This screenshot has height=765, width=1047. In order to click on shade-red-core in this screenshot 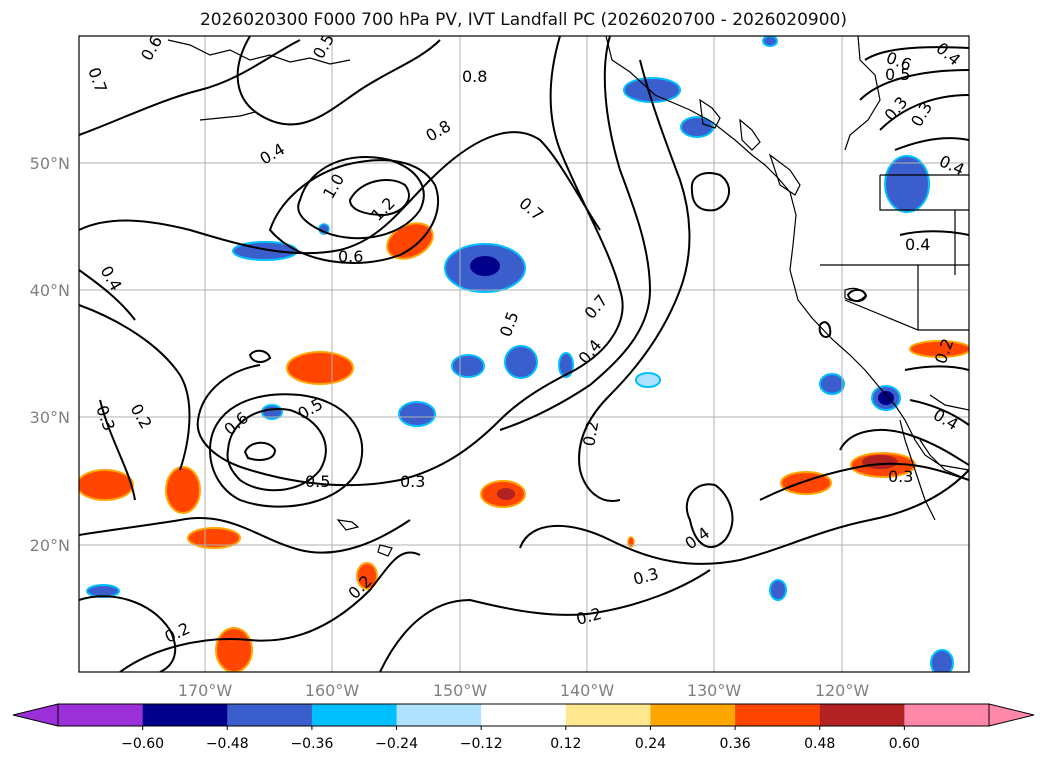, I will do `click(506, 494)`.